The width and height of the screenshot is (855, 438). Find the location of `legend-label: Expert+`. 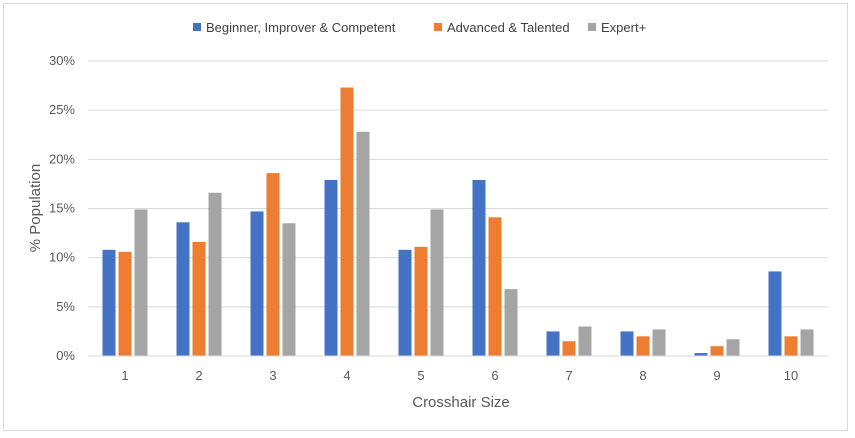

legend-label: Expert+ is located at coordinates (623, 27).